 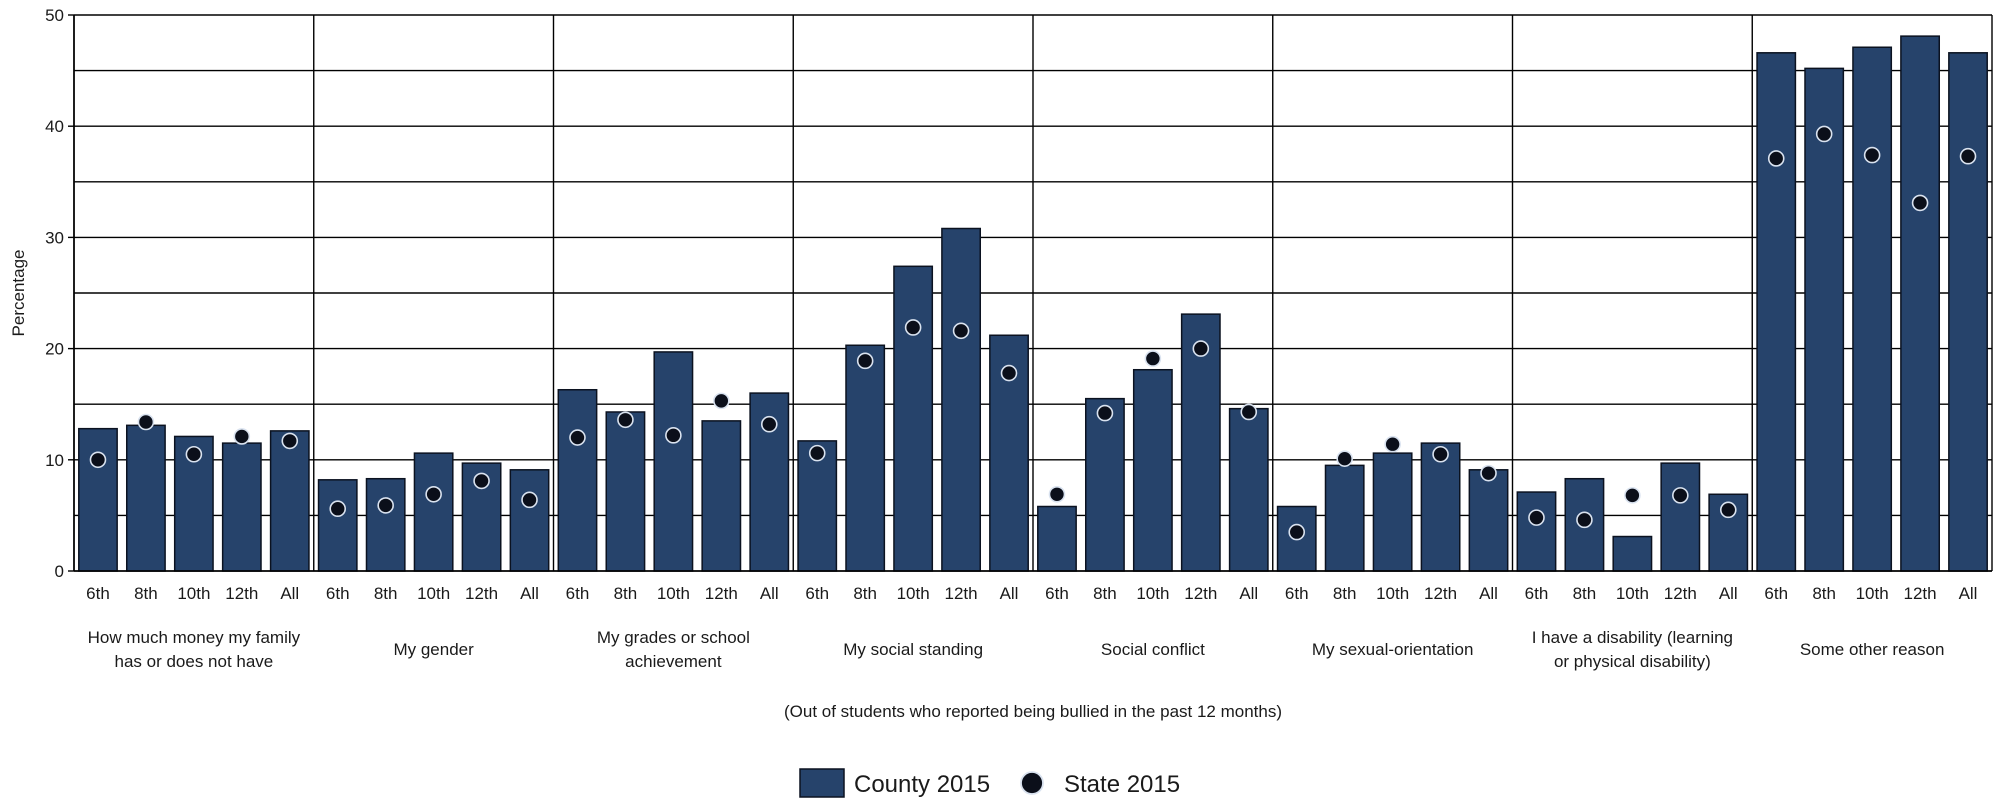 I want to click on y-tick-label: 50, so click(x=54, y=15).